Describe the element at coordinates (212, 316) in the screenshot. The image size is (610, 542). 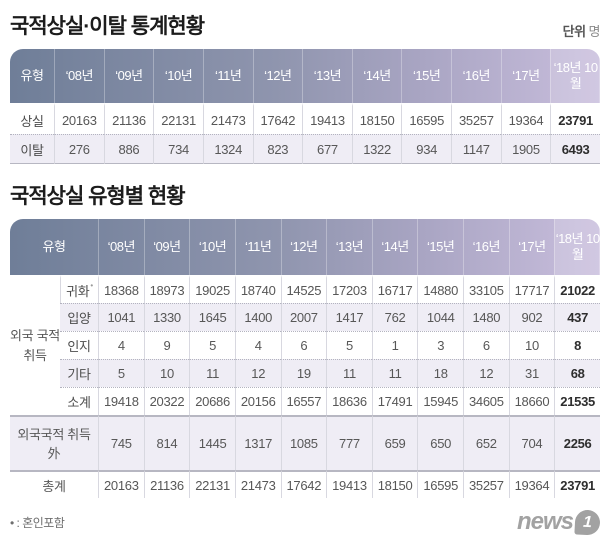
I see `data-cell: 1645` at that location.